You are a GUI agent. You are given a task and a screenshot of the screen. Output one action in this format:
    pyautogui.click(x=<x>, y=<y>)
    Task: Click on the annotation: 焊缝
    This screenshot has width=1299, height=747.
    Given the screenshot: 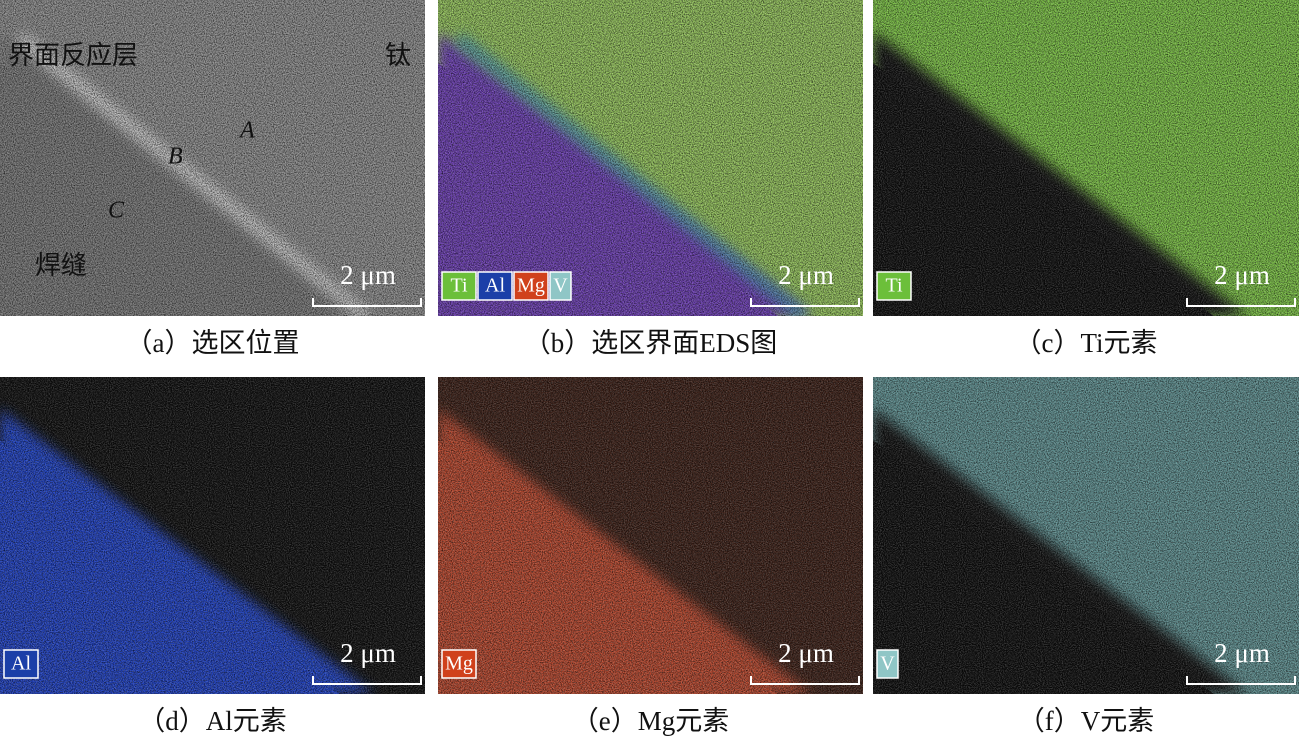 What is the action you would take?
    pyautogui.click(x=61, y=265)
    